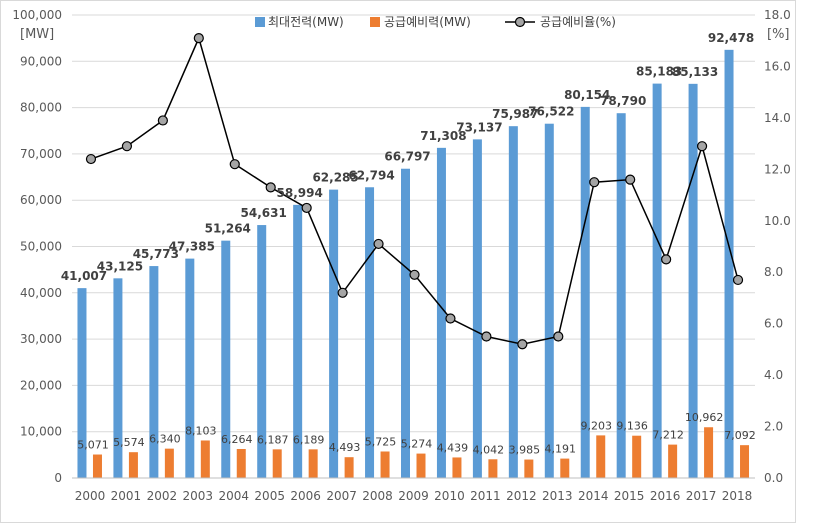 The width and height of the screenshot is (820, 528). What do you see at coordinates (443, 136) in the screenshot?
I see `data-label-peak-demand: 71,308` at bounding box center [443, 136].